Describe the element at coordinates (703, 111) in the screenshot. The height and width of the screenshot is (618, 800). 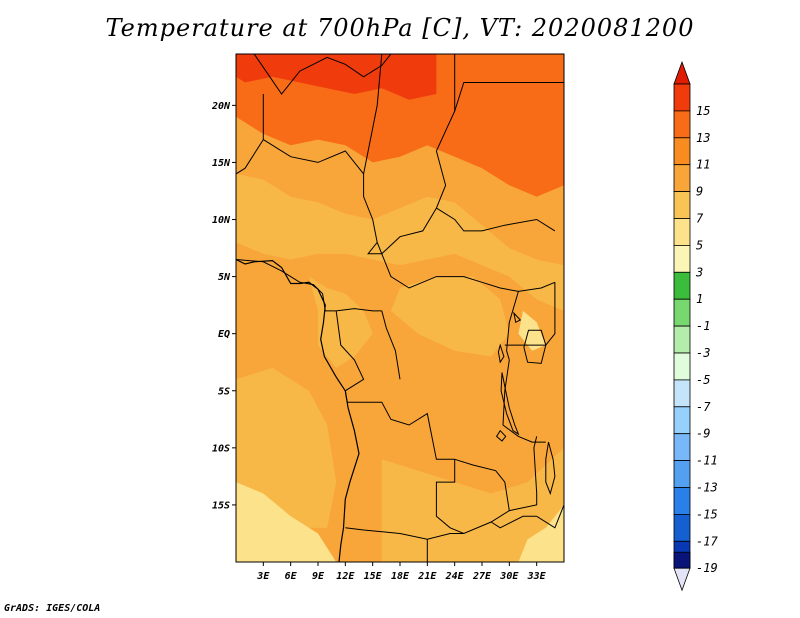
I see `colorbar-label: 15` at that location.